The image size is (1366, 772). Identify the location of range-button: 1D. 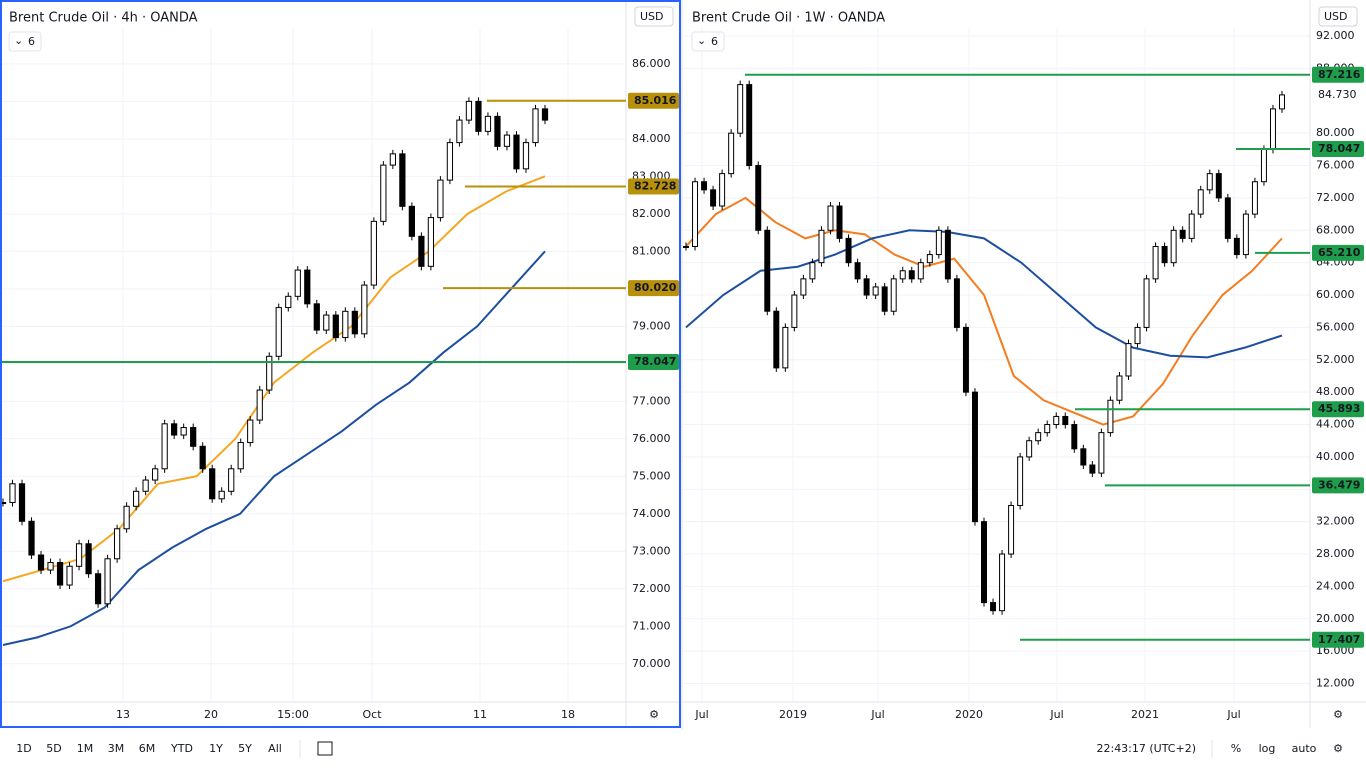
(23, 748).